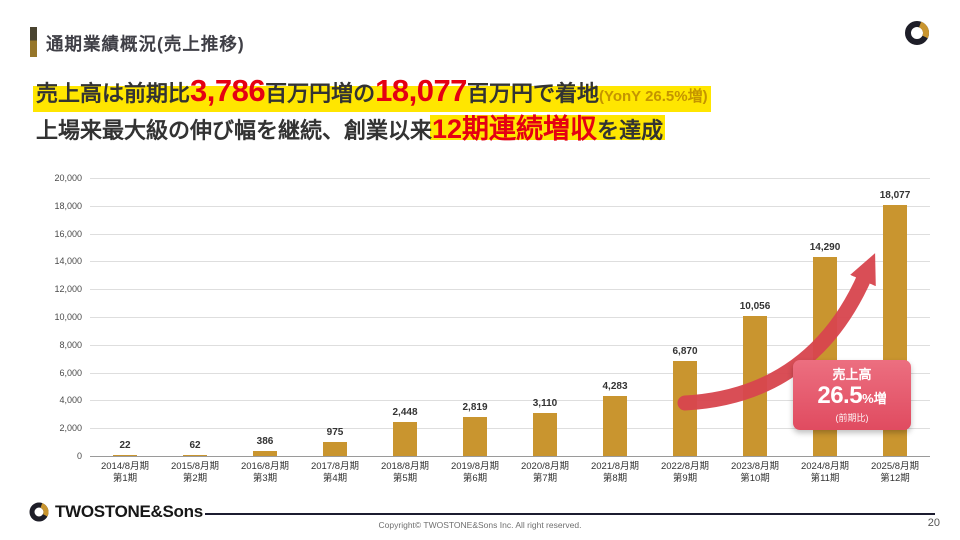  I want to click on bar-value-label: 975, so click(335, 433).